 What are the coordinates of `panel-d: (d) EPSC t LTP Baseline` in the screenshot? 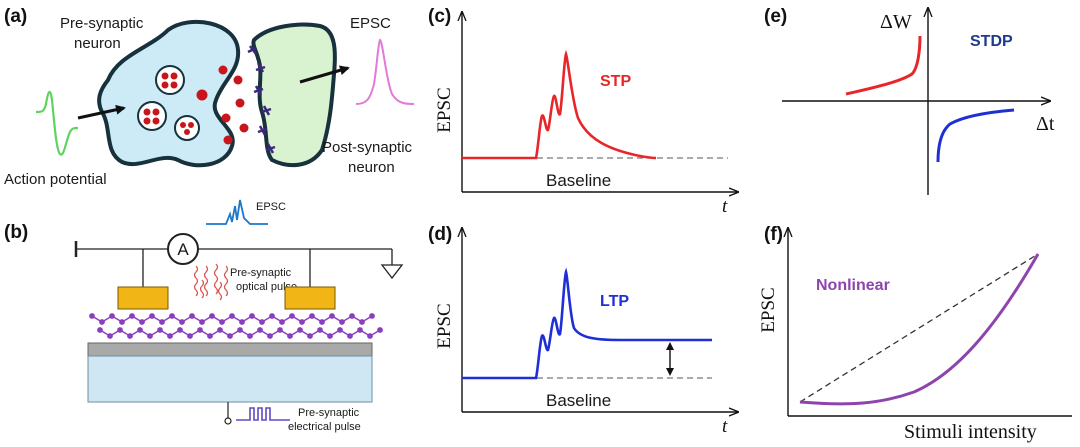 It's located at (583, 330).